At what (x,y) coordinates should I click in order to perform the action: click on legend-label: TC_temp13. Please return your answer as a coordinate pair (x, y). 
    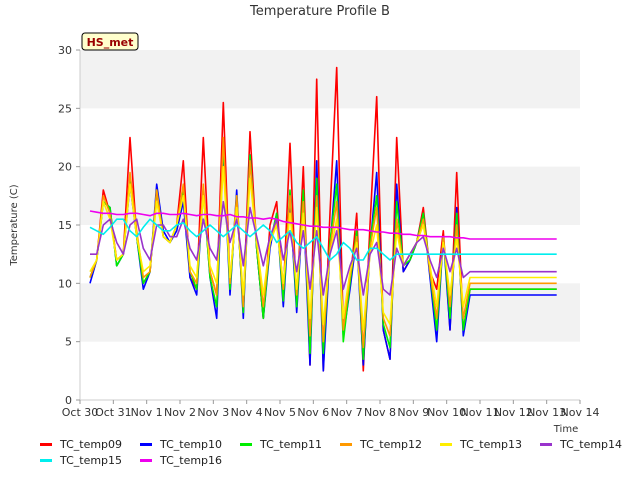
    Looking at the image, I should click on (491, 444).